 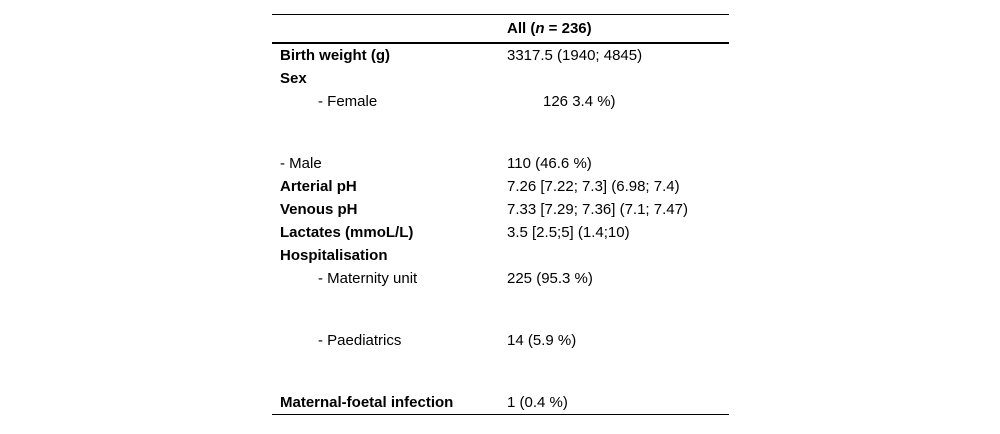 What do you see at coordinates (500, 55) in the screenshot?
I see `table-row-birth-weight: Birth weight (g) 3317.5 (1940; 4845)` at bounding box center [500, 55].